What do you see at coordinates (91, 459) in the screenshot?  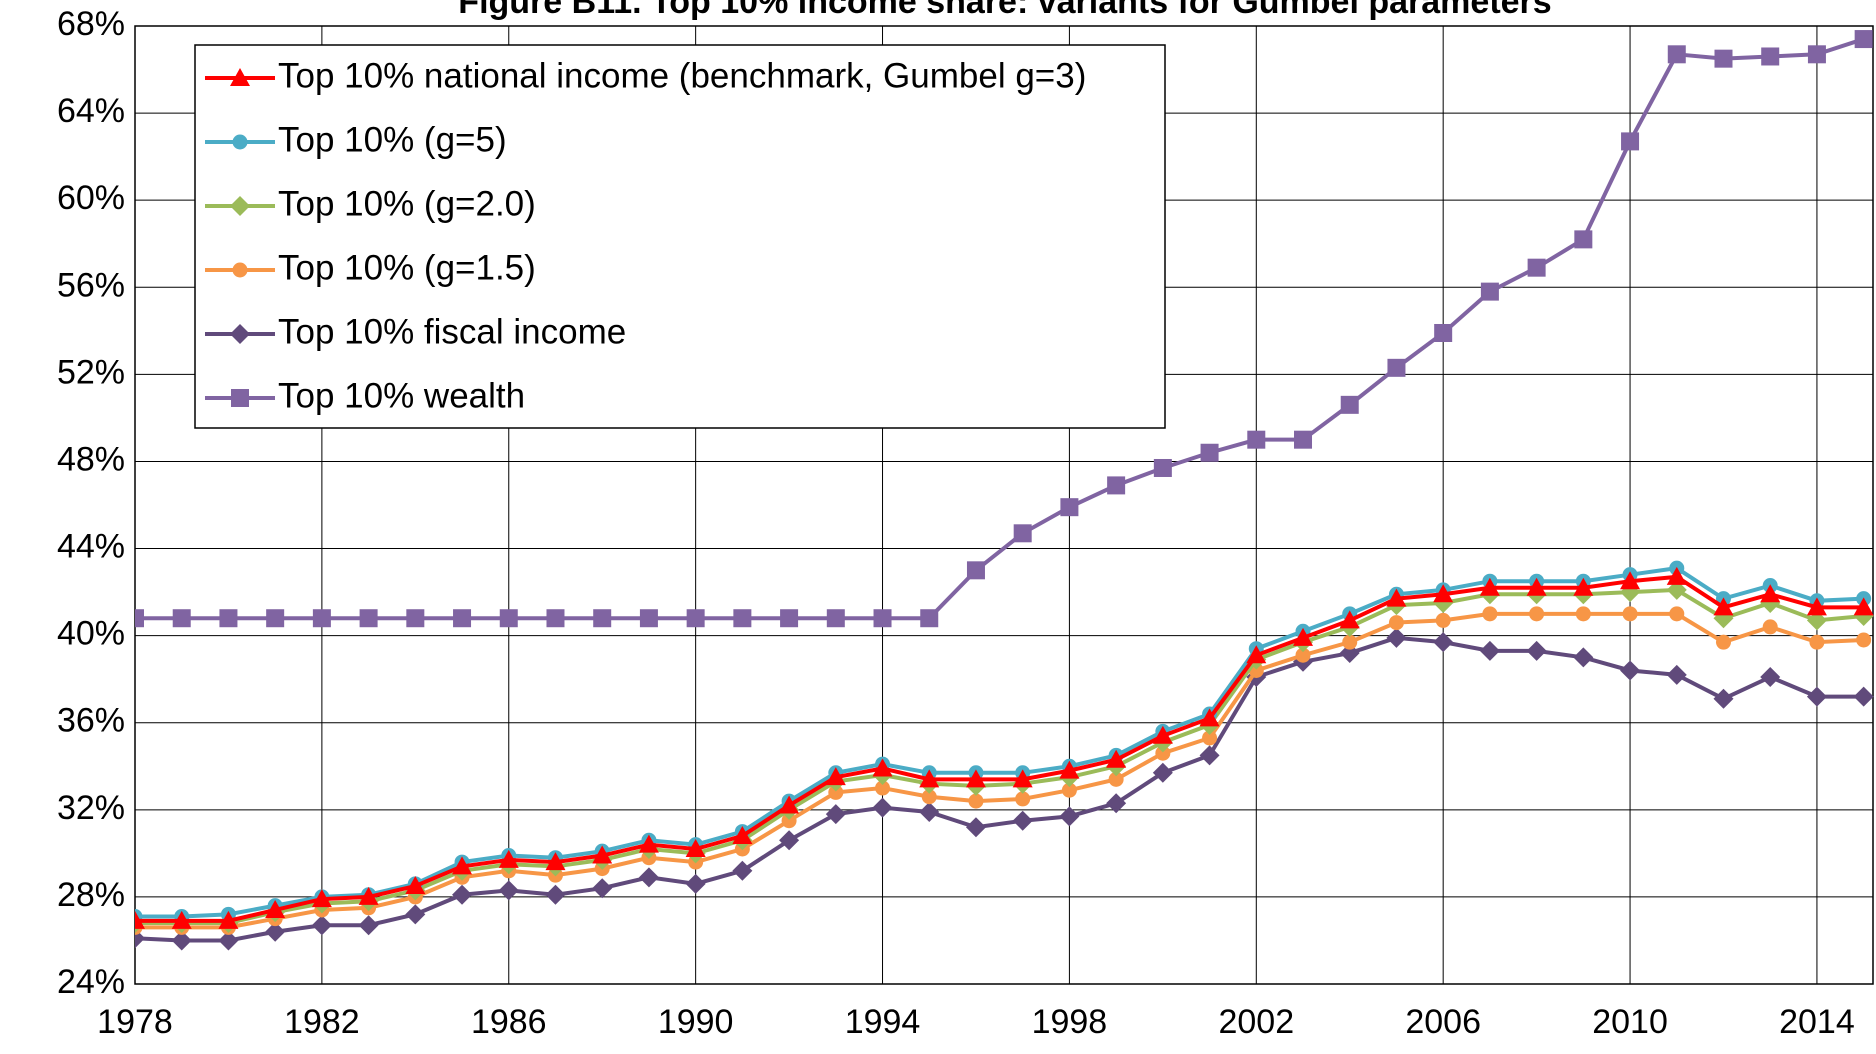 I see `y-tick-label: 48%` at bounding box center [91, 459].